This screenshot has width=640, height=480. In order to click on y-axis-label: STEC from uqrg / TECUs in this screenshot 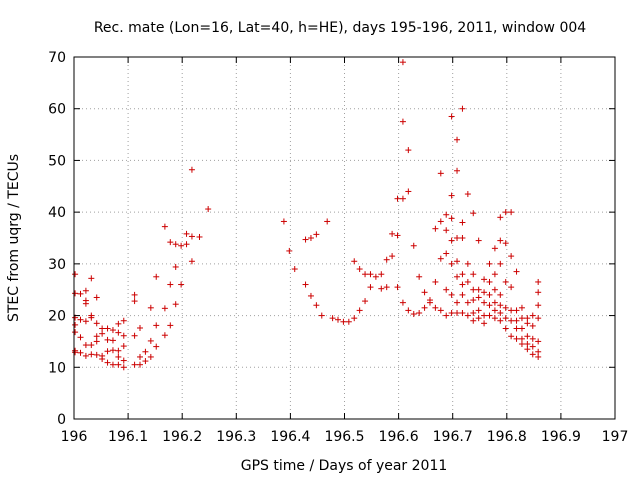, I will do `click(14, 238)`.